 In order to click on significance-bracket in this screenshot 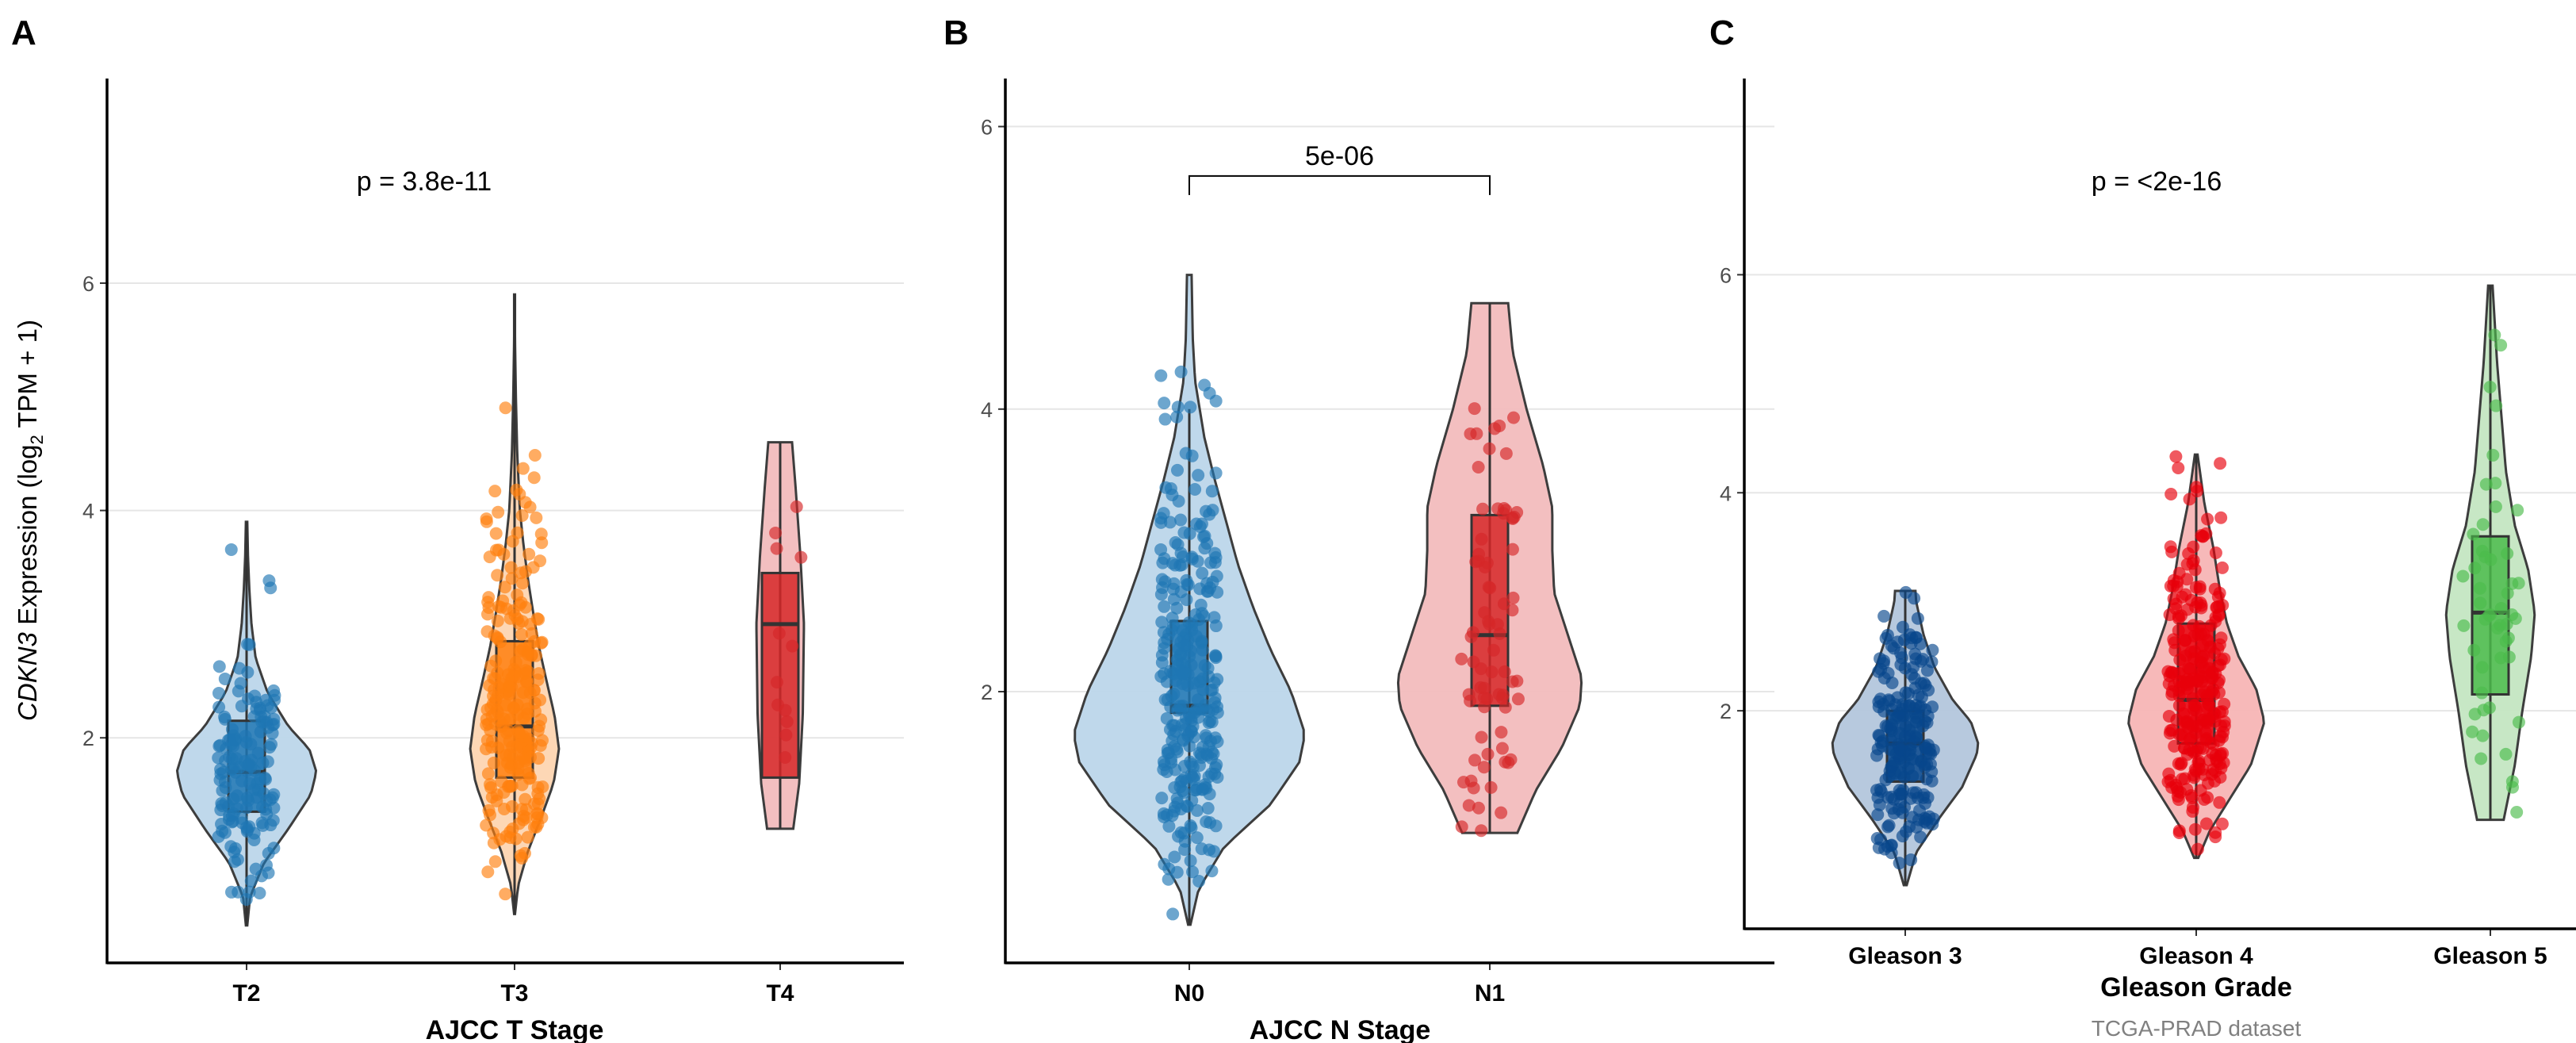, I will do `click(1339, 184)`.